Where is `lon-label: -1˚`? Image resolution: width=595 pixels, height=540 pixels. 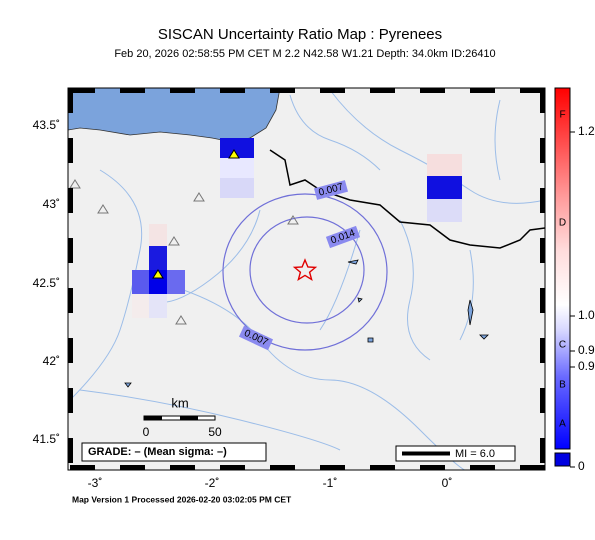
lon-label: -1˚ is located at coordinates (330, 483).